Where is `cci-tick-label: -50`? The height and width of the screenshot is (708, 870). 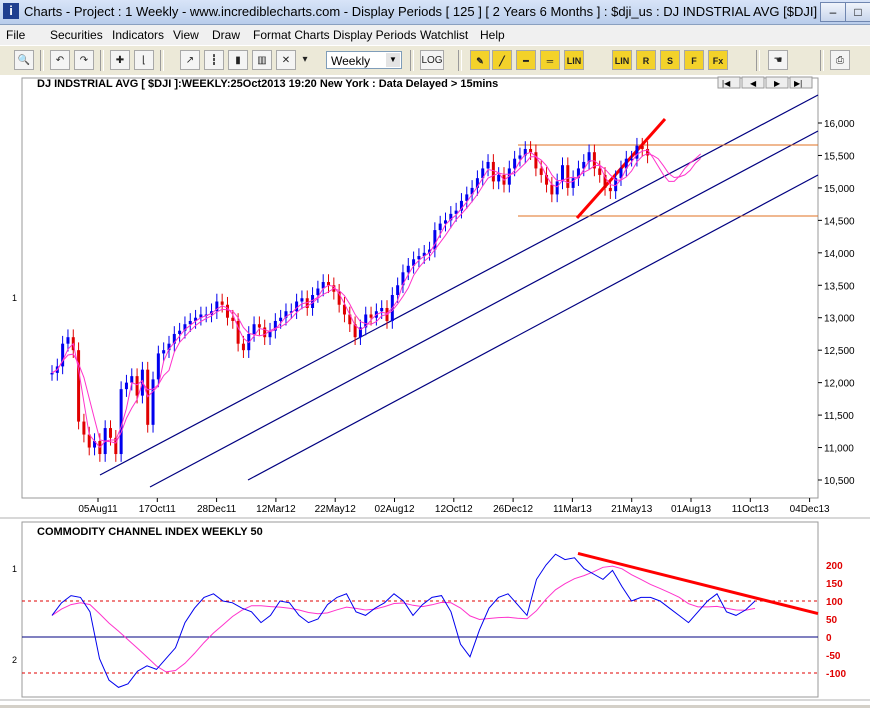
cci-tick-label: -50 is located at coordinates (833, 656).